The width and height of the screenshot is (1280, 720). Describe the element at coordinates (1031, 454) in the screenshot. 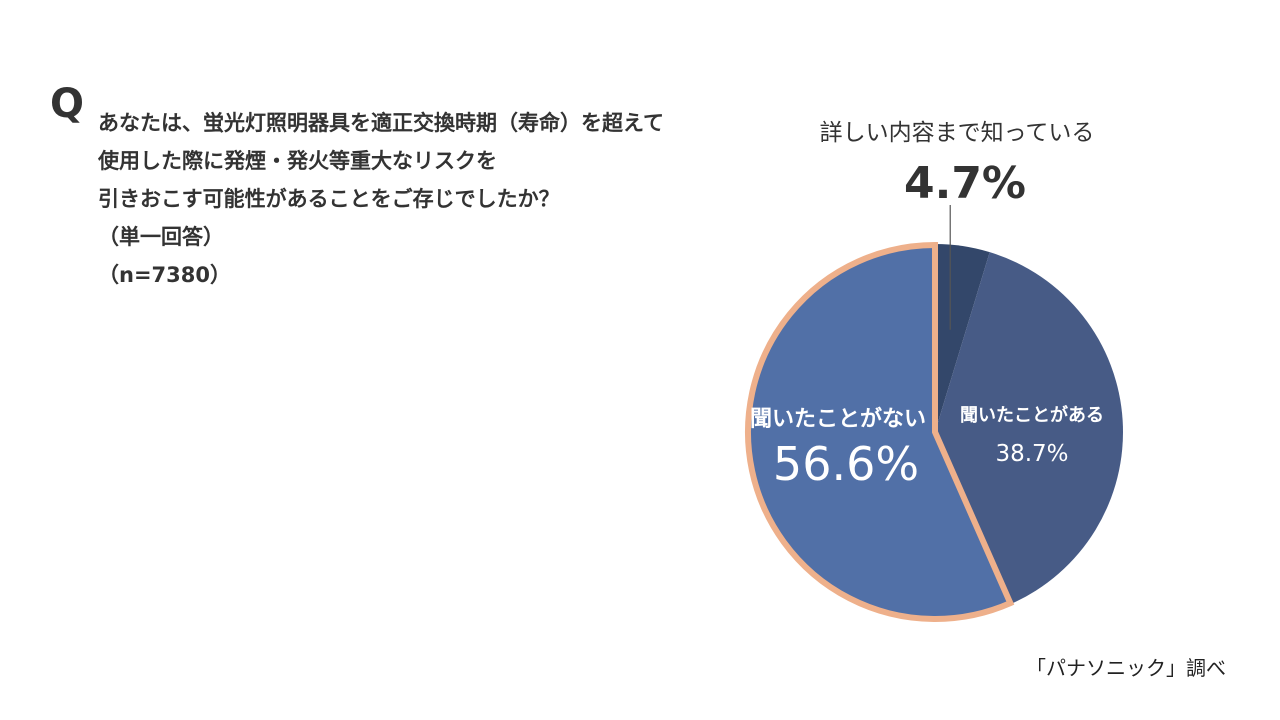

I see `slice-label-1-value: 38.7%` at that location.